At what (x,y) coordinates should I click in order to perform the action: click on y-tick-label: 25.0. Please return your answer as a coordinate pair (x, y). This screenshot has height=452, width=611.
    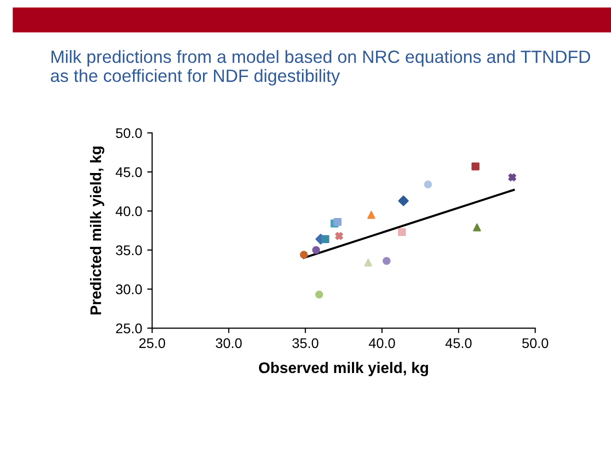
    Looking at the image, I should click on (129, 328).